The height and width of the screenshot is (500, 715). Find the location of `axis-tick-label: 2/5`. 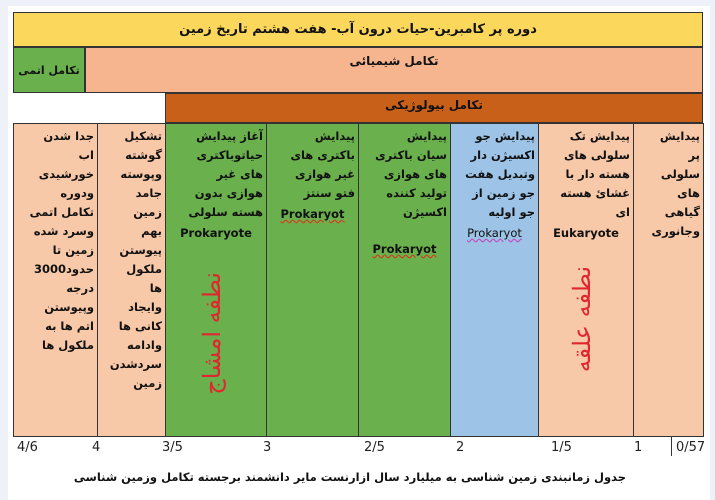

axis-tick-label: 2/5 is located at coordinates (374, 447).